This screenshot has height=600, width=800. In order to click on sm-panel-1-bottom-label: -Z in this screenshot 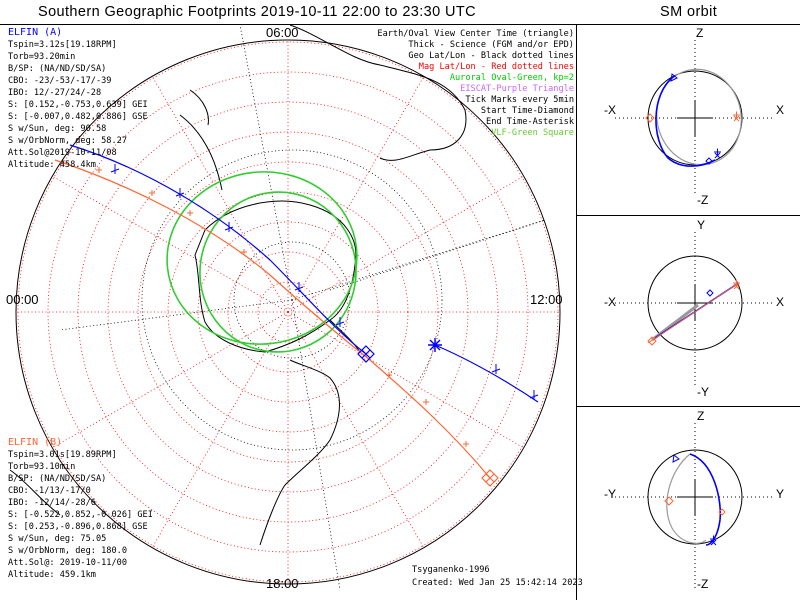, I will do `click(703, 200)`.